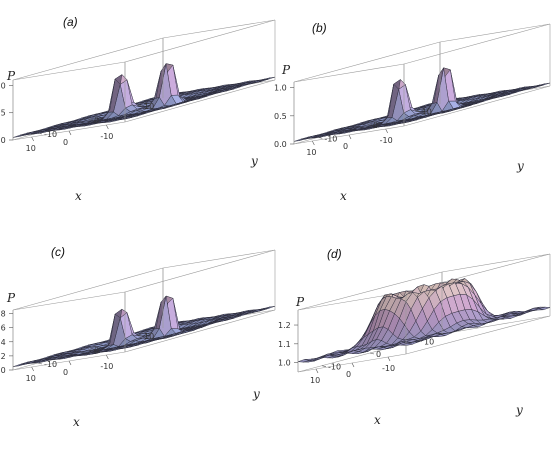 Image resolution: width=554 pixels, height=451 pixels. I want to click on y-tick-label-b: 0, so click(375, 125).